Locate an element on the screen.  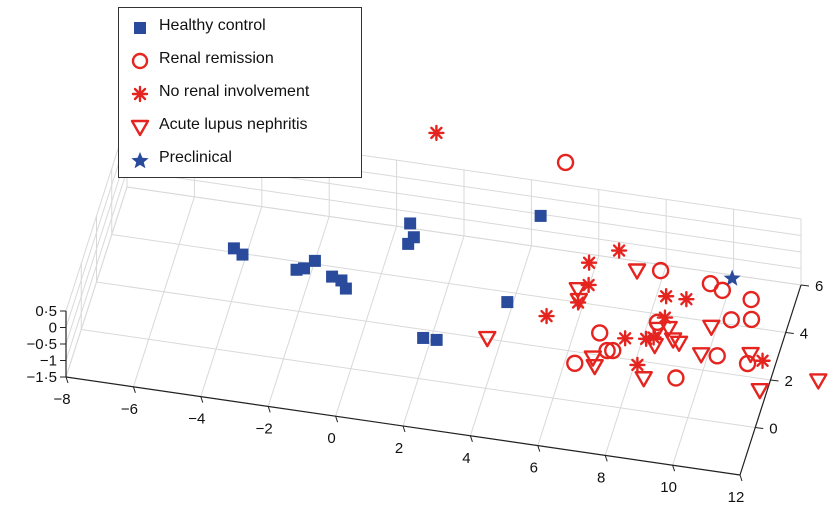
legend-label: Healthy control is located at coordinates (212, 25).